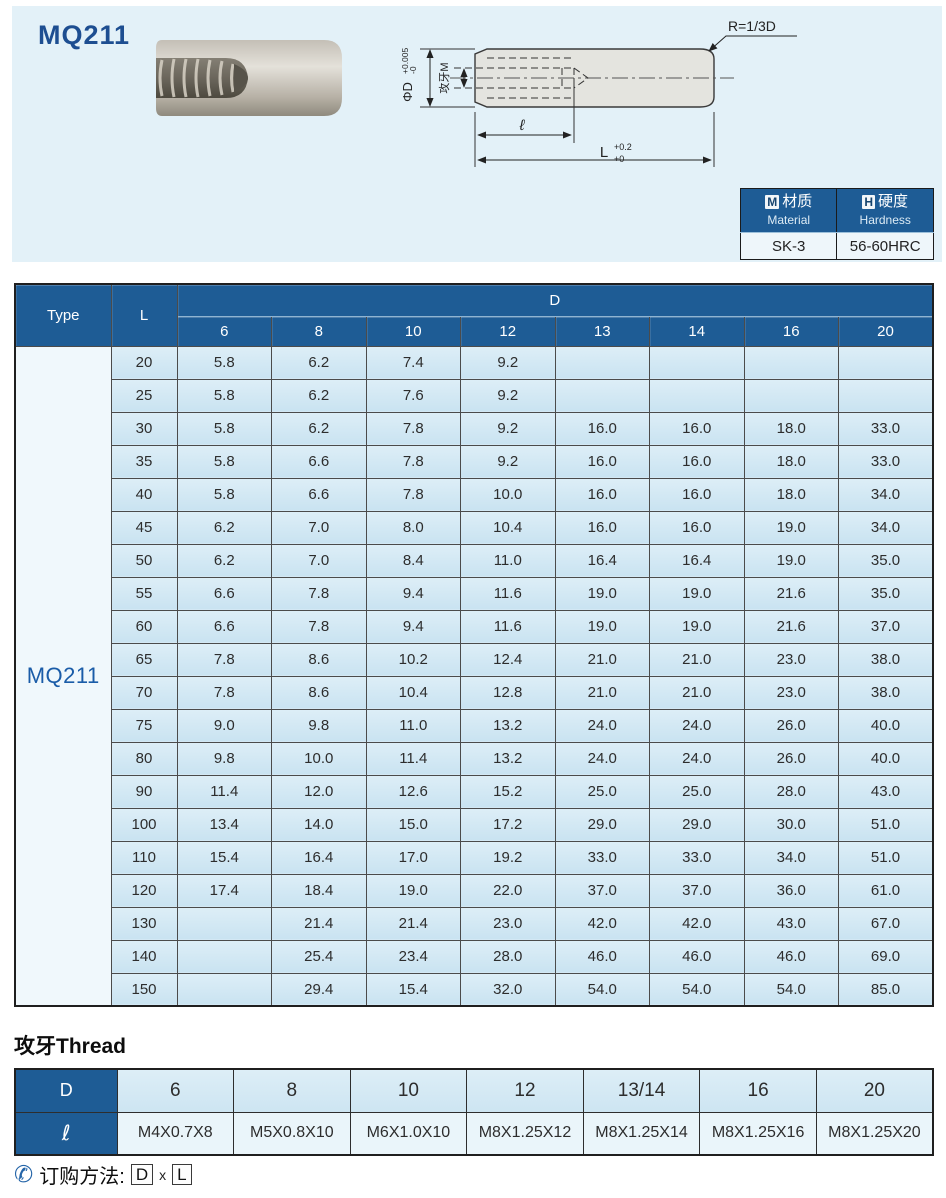  Describe the element at coordinates (474, 428) in the screenshot. I see `table-row: 30 5.8 6.2 7.8 9.2 16.0 16.0 18.0 33.0` at that location.